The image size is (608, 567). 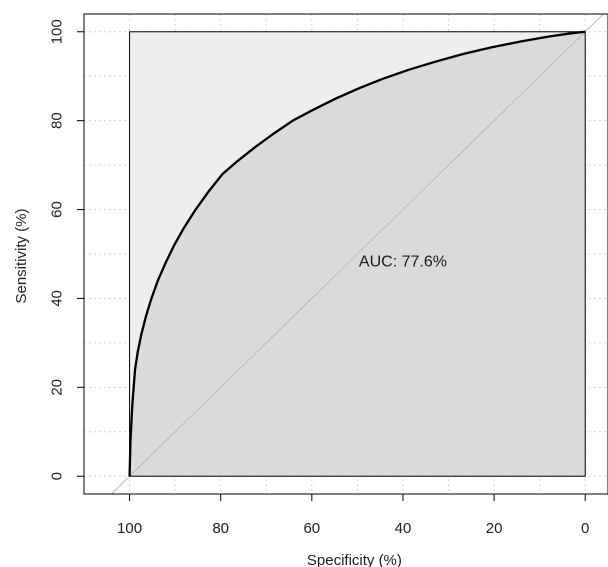 I want to click on y-axis: 0 20 40 60 80 100, so click(x=67, y=249).